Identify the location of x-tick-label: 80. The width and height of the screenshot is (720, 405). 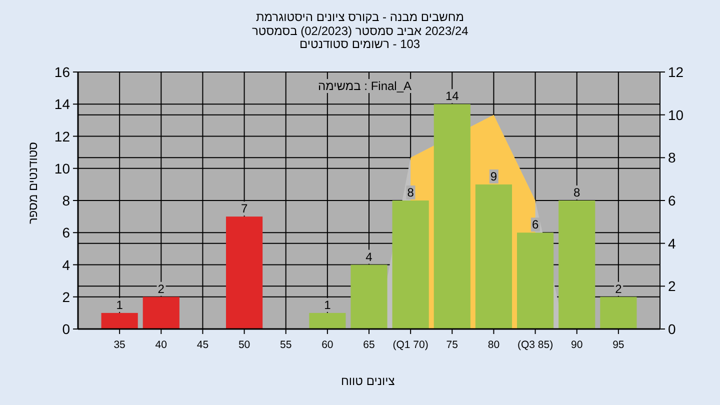
(494, 345).